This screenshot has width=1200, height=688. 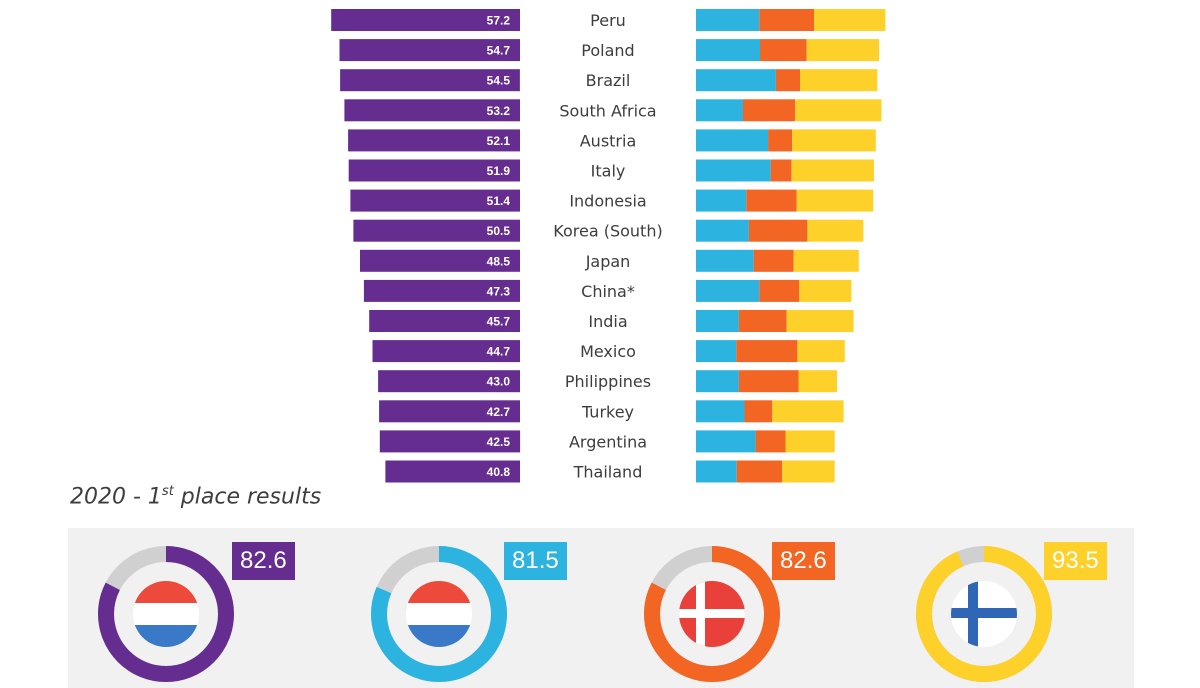 What do you see at coordinates (499, 472) in the screenshot?
I see `score-value-label: 40.8` at bounding box center [499, 472].